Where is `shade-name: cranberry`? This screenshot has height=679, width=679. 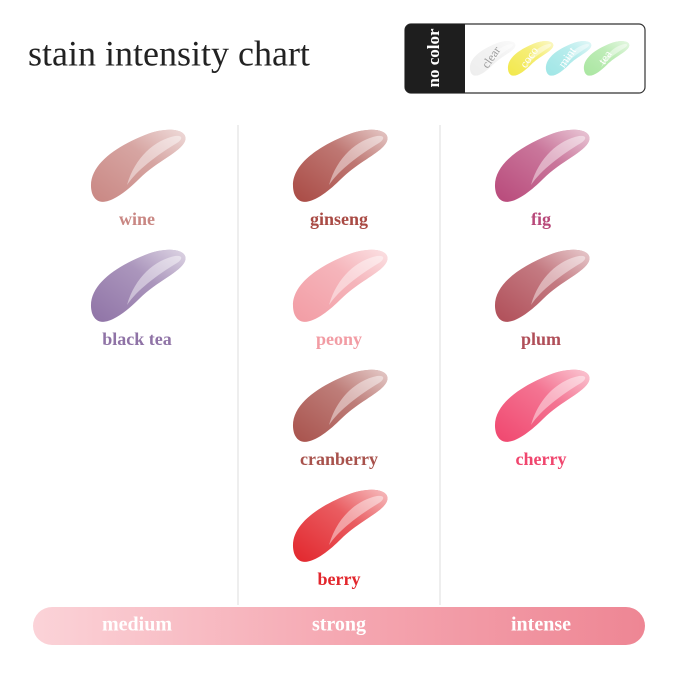 shade-name: cranberry is located at coordinates (339, 459).